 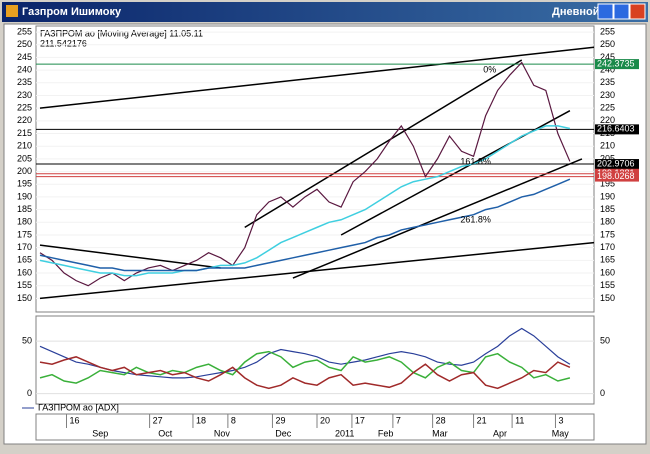 I want to click on y-tick-label-right: 165, so click(x=607, y=260).